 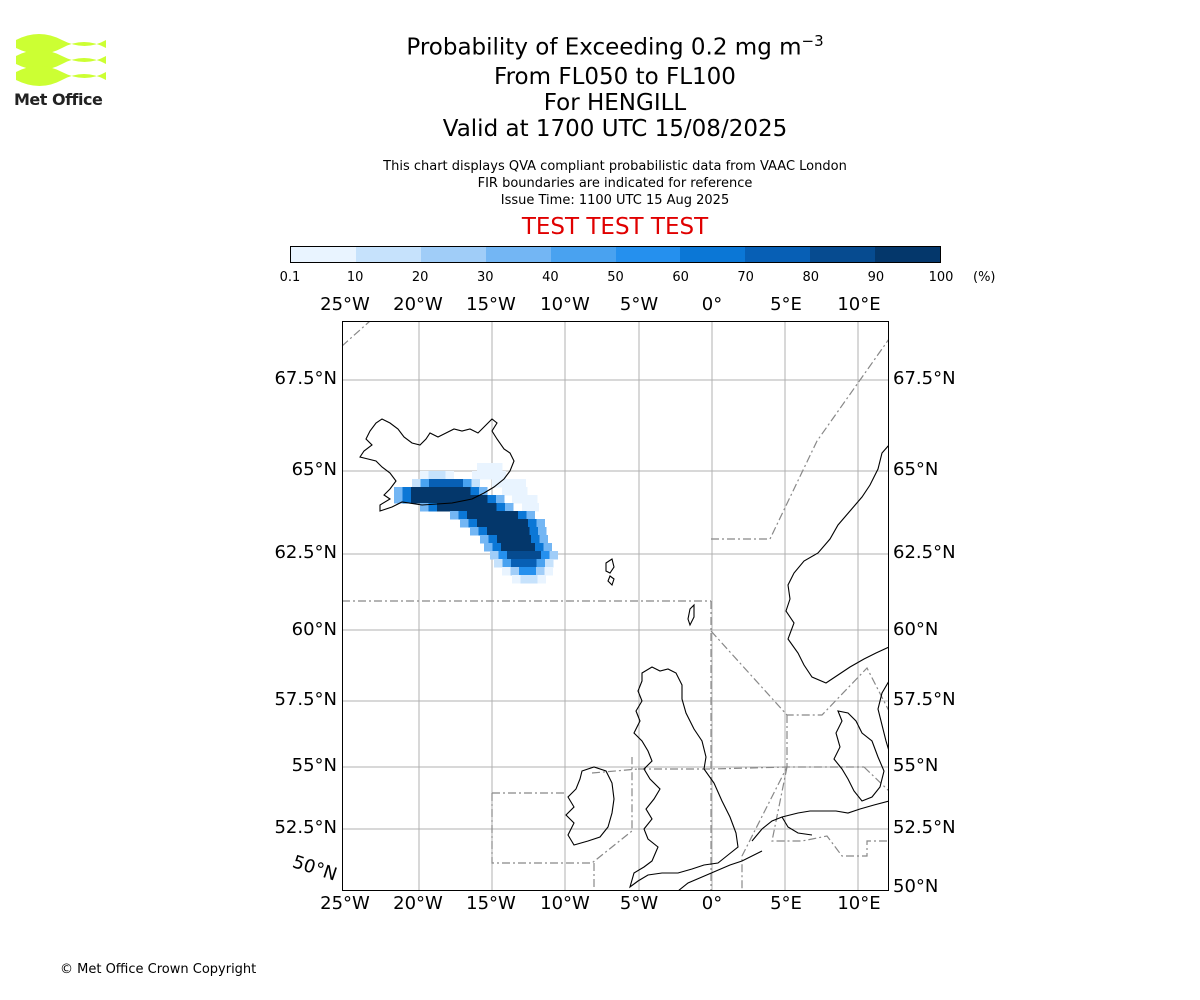 What do you see at coordinates (345, 304) in the screenshot?
I see `longitude-label: 25°W` at bounding box center [345, 304].